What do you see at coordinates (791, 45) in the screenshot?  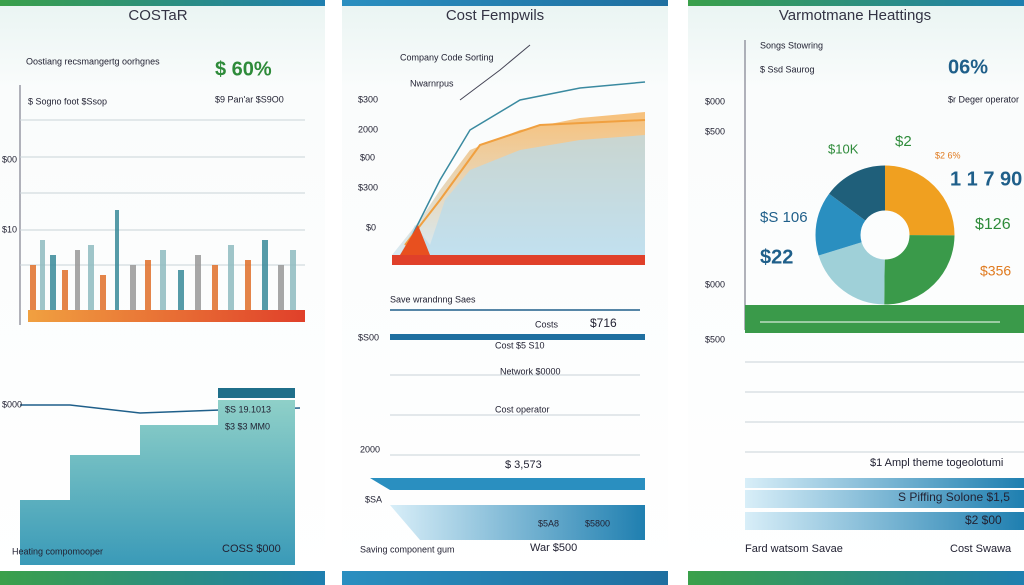 I see `label: Songs Stowring` at bounding box center [791, 45].